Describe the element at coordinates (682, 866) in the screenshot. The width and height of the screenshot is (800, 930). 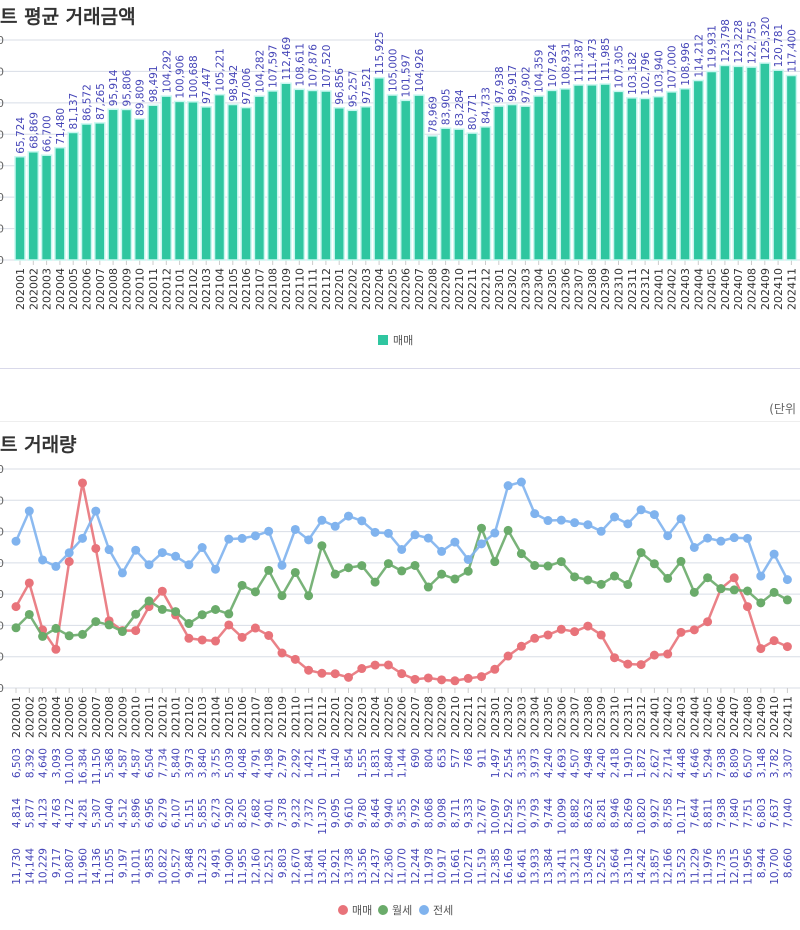
I see `point-value-label-jeonse: 13,523` at that location.